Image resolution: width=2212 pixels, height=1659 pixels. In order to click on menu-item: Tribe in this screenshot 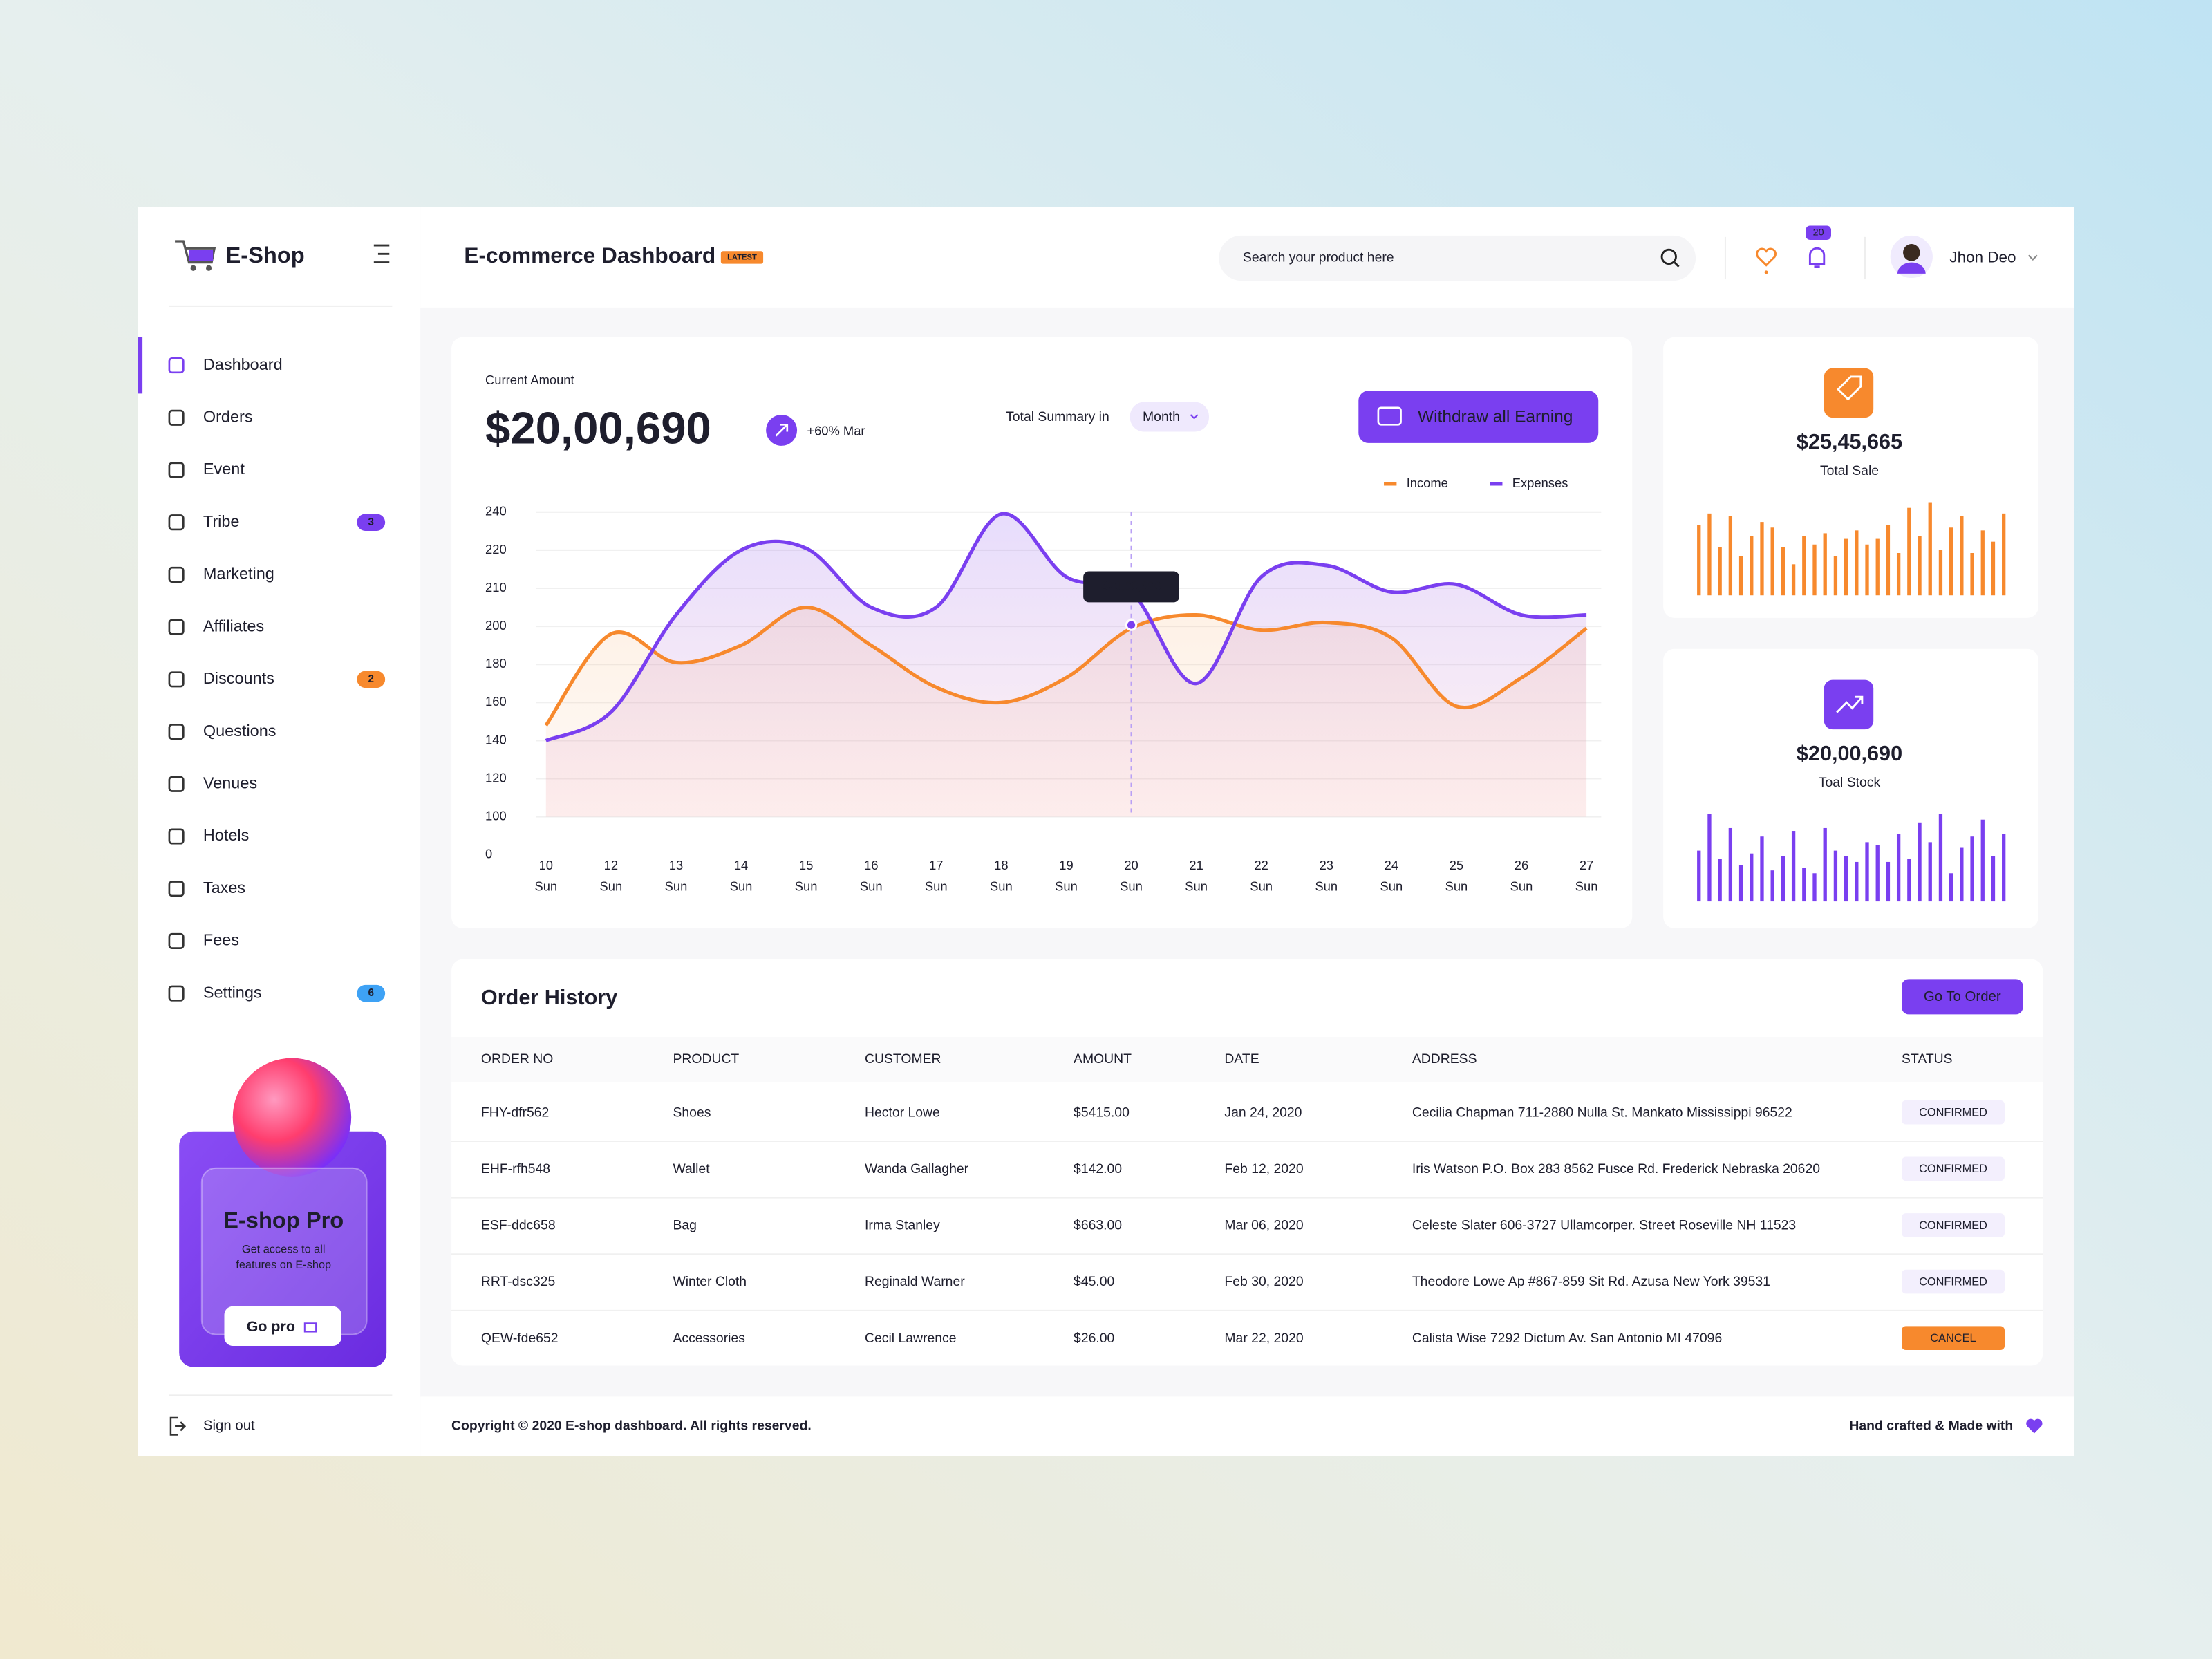, I will do `click(222, 521)`.